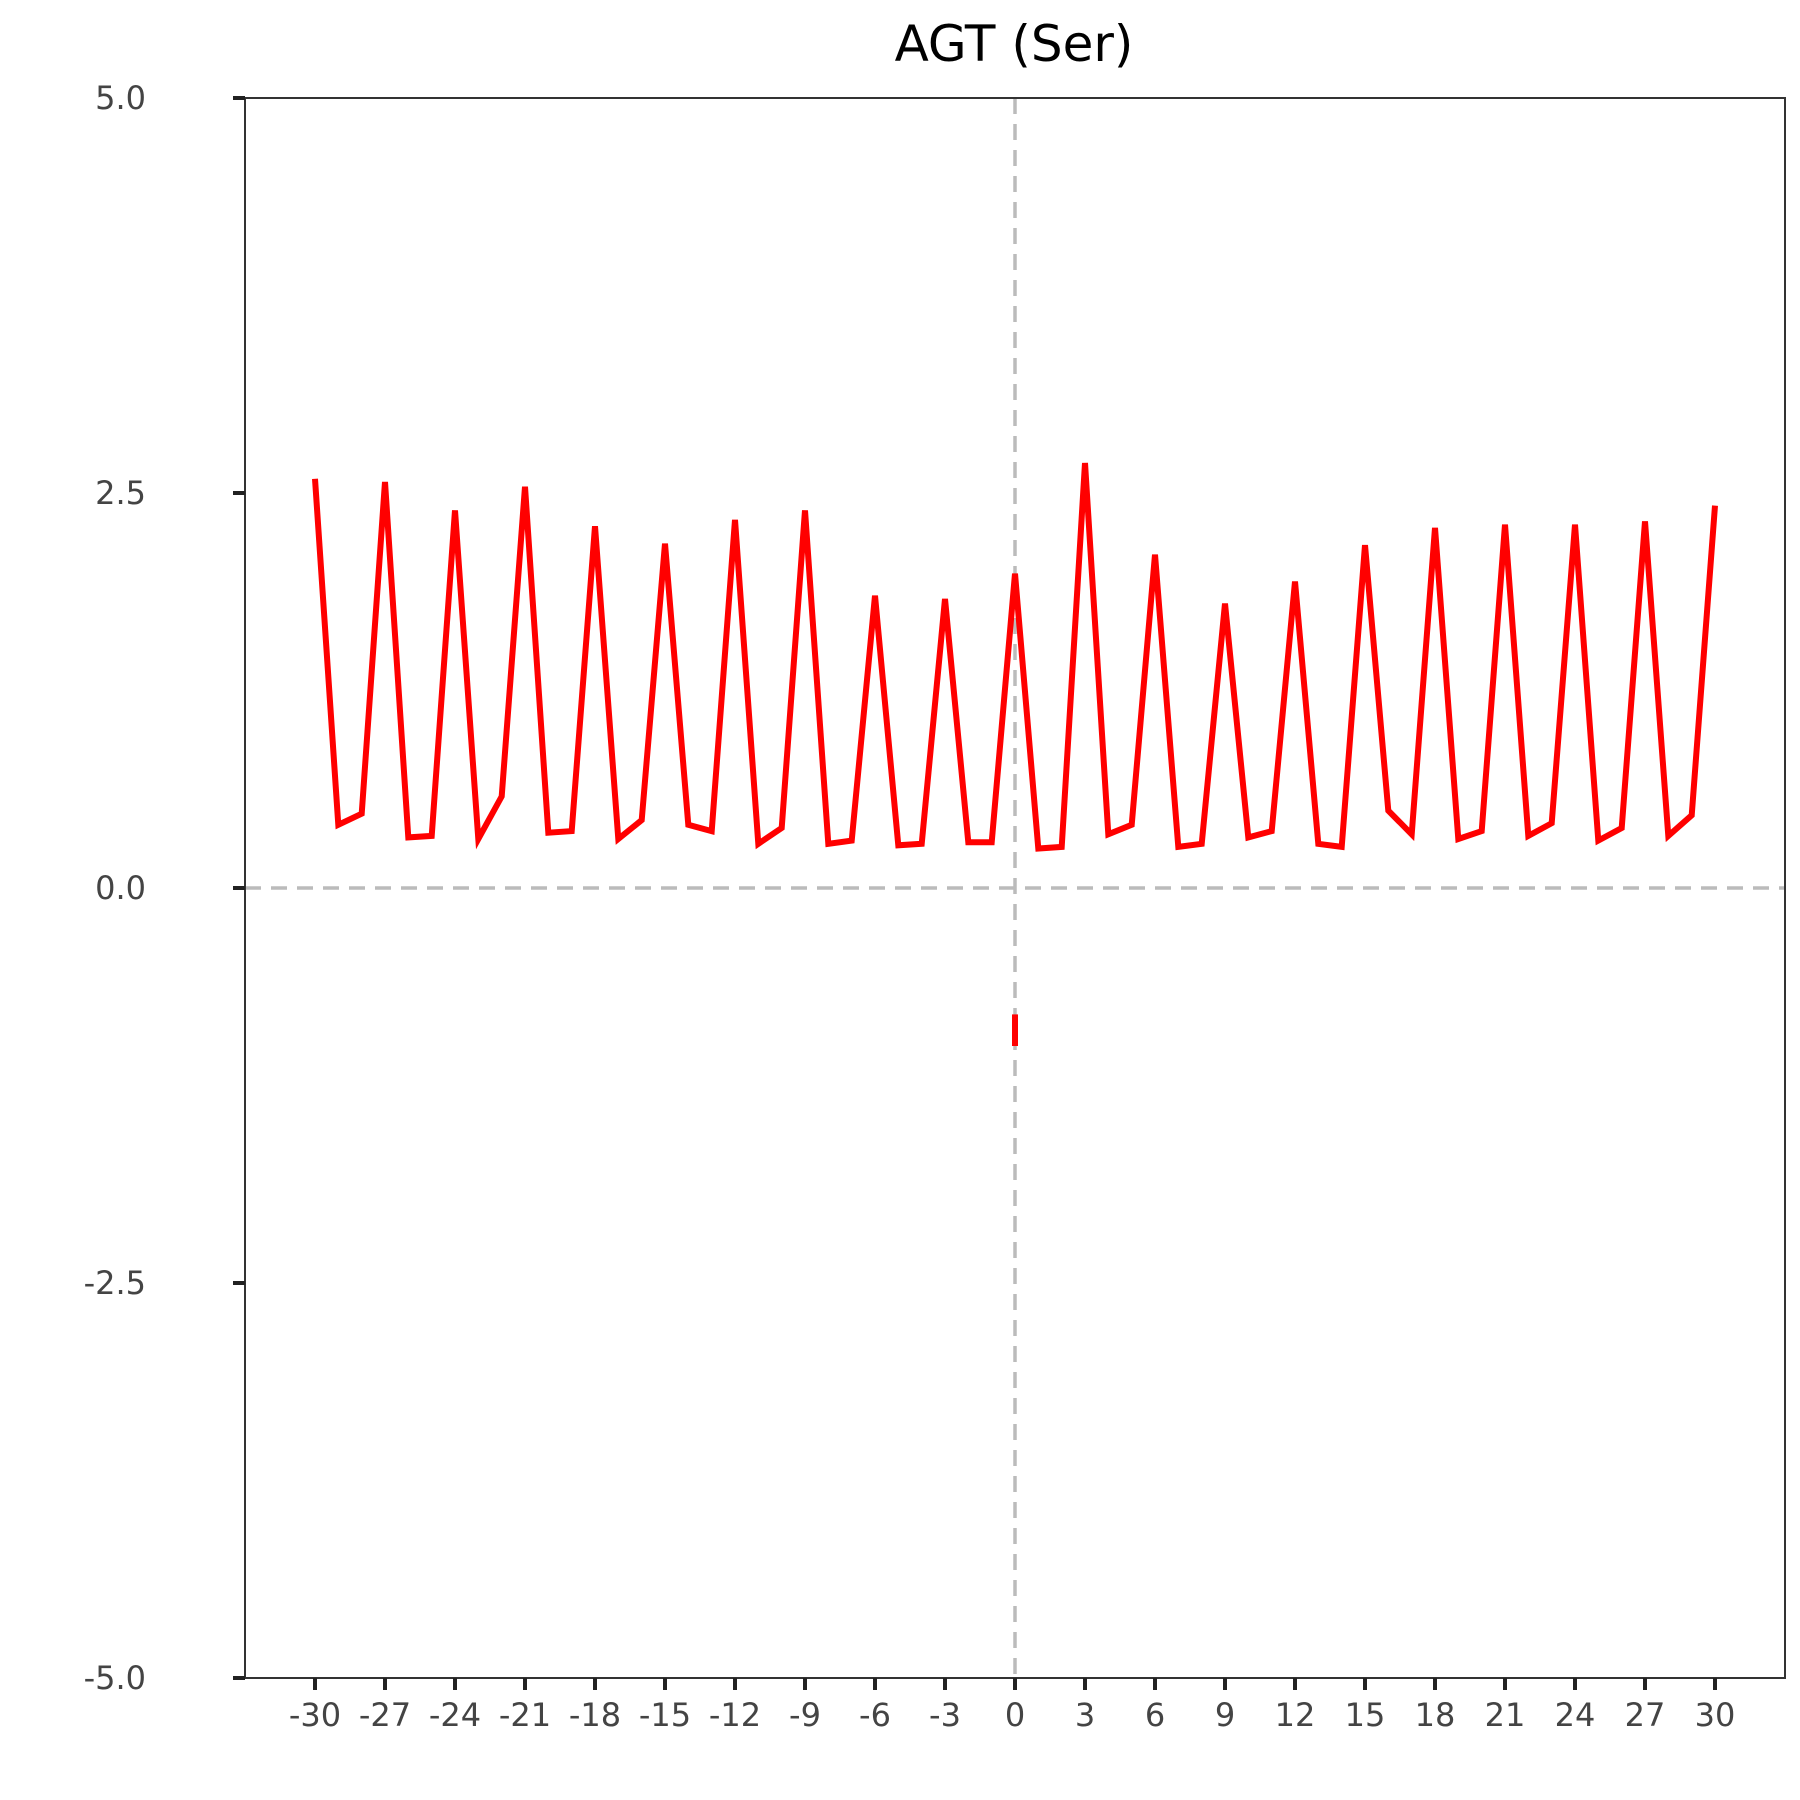 This screenshot has width=1800, height=1800. I want to click on x-tick-label: 21, so click(1505, 1715).